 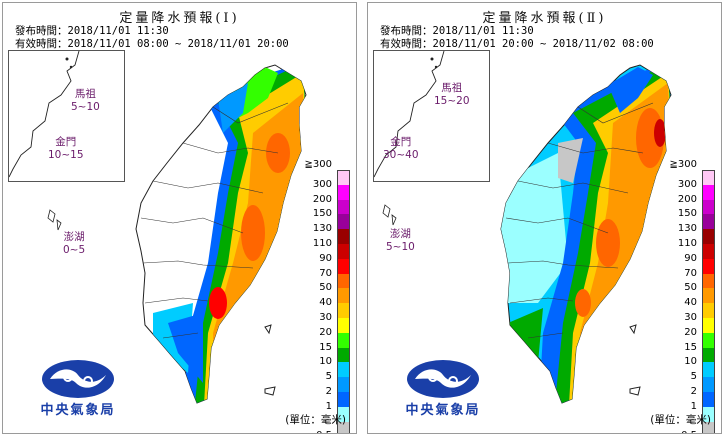 I want to click on matsu-label: 馬祖 5~10, so click(x=85, y=101).